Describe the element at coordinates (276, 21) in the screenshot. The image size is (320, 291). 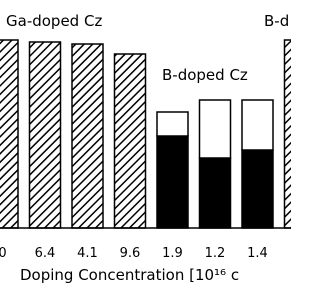
I see `annotation: B-d` at that location.